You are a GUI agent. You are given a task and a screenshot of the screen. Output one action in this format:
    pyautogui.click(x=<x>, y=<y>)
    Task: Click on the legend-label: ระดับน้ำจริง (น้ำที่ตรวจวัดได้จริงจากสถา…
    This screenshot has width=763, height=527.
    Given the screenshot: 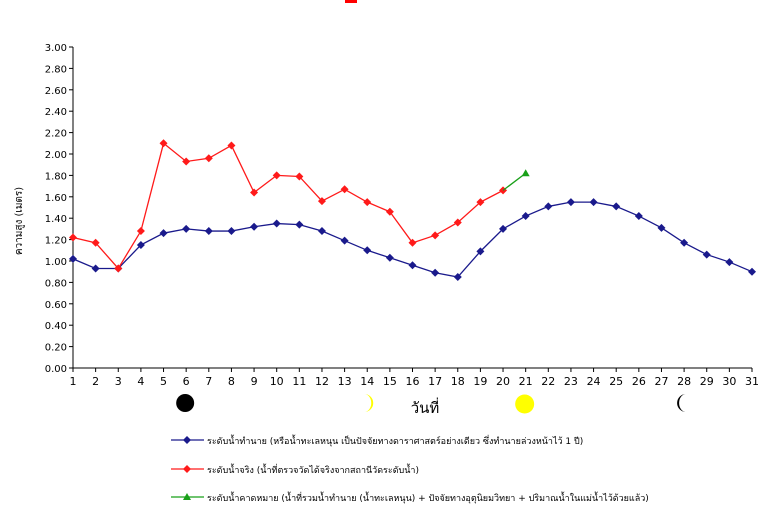 What is the action you would take?
    pyautogui.click(x=313, y=469)
    